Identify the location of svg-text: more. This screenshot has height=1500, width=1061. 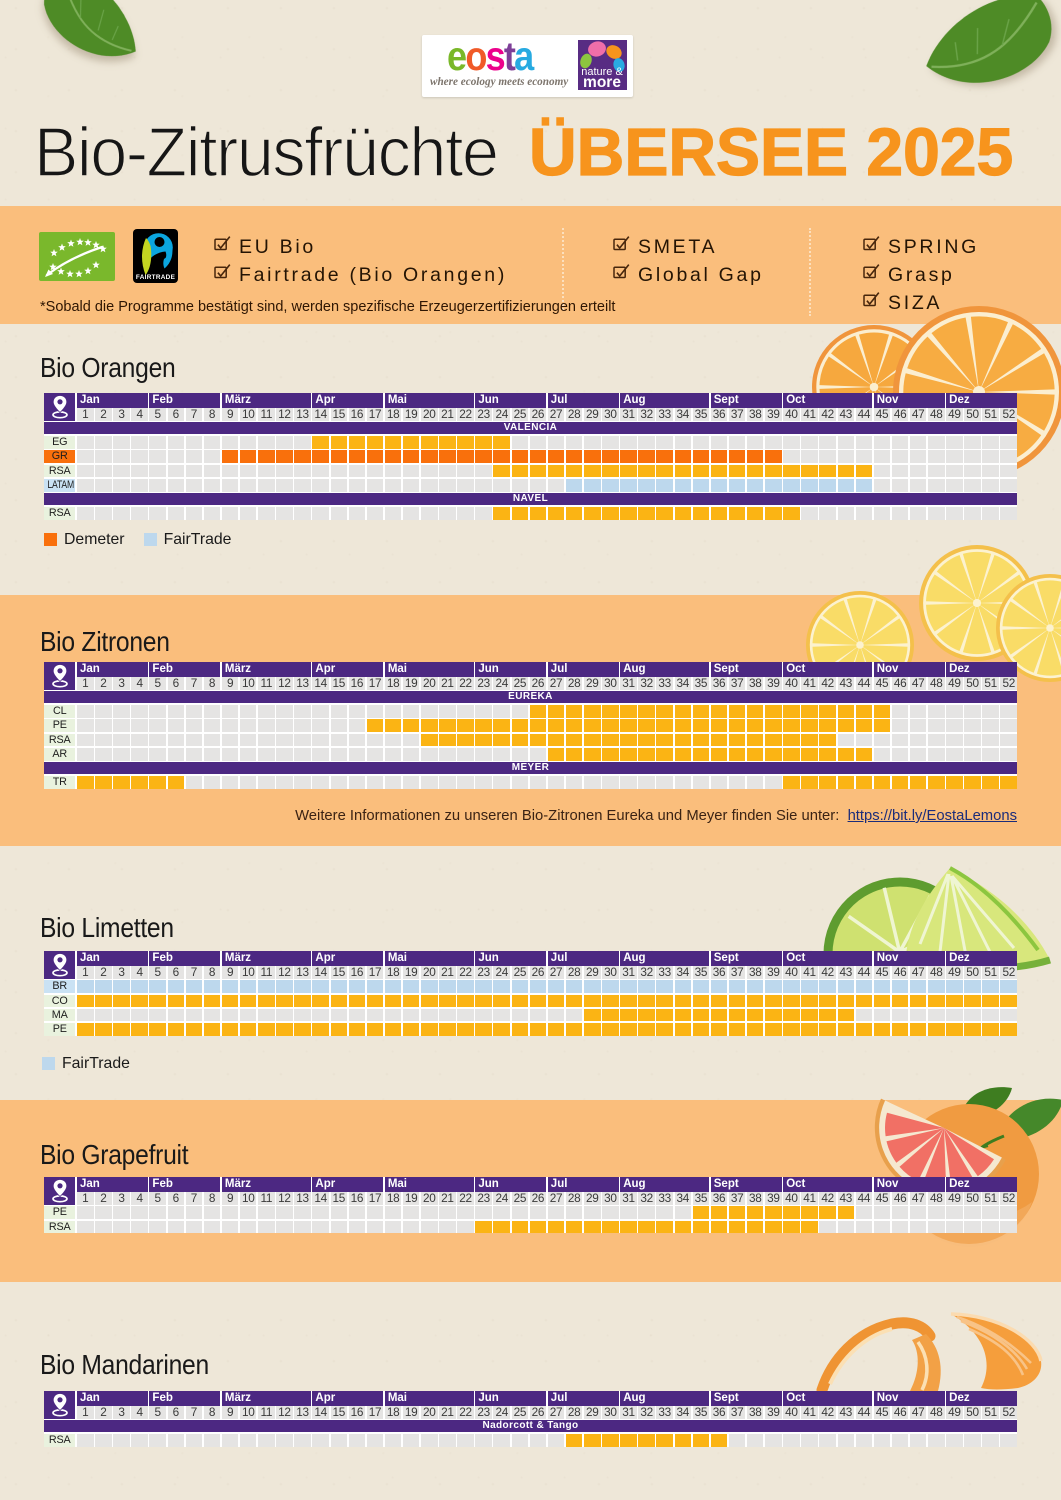
(602, 82).